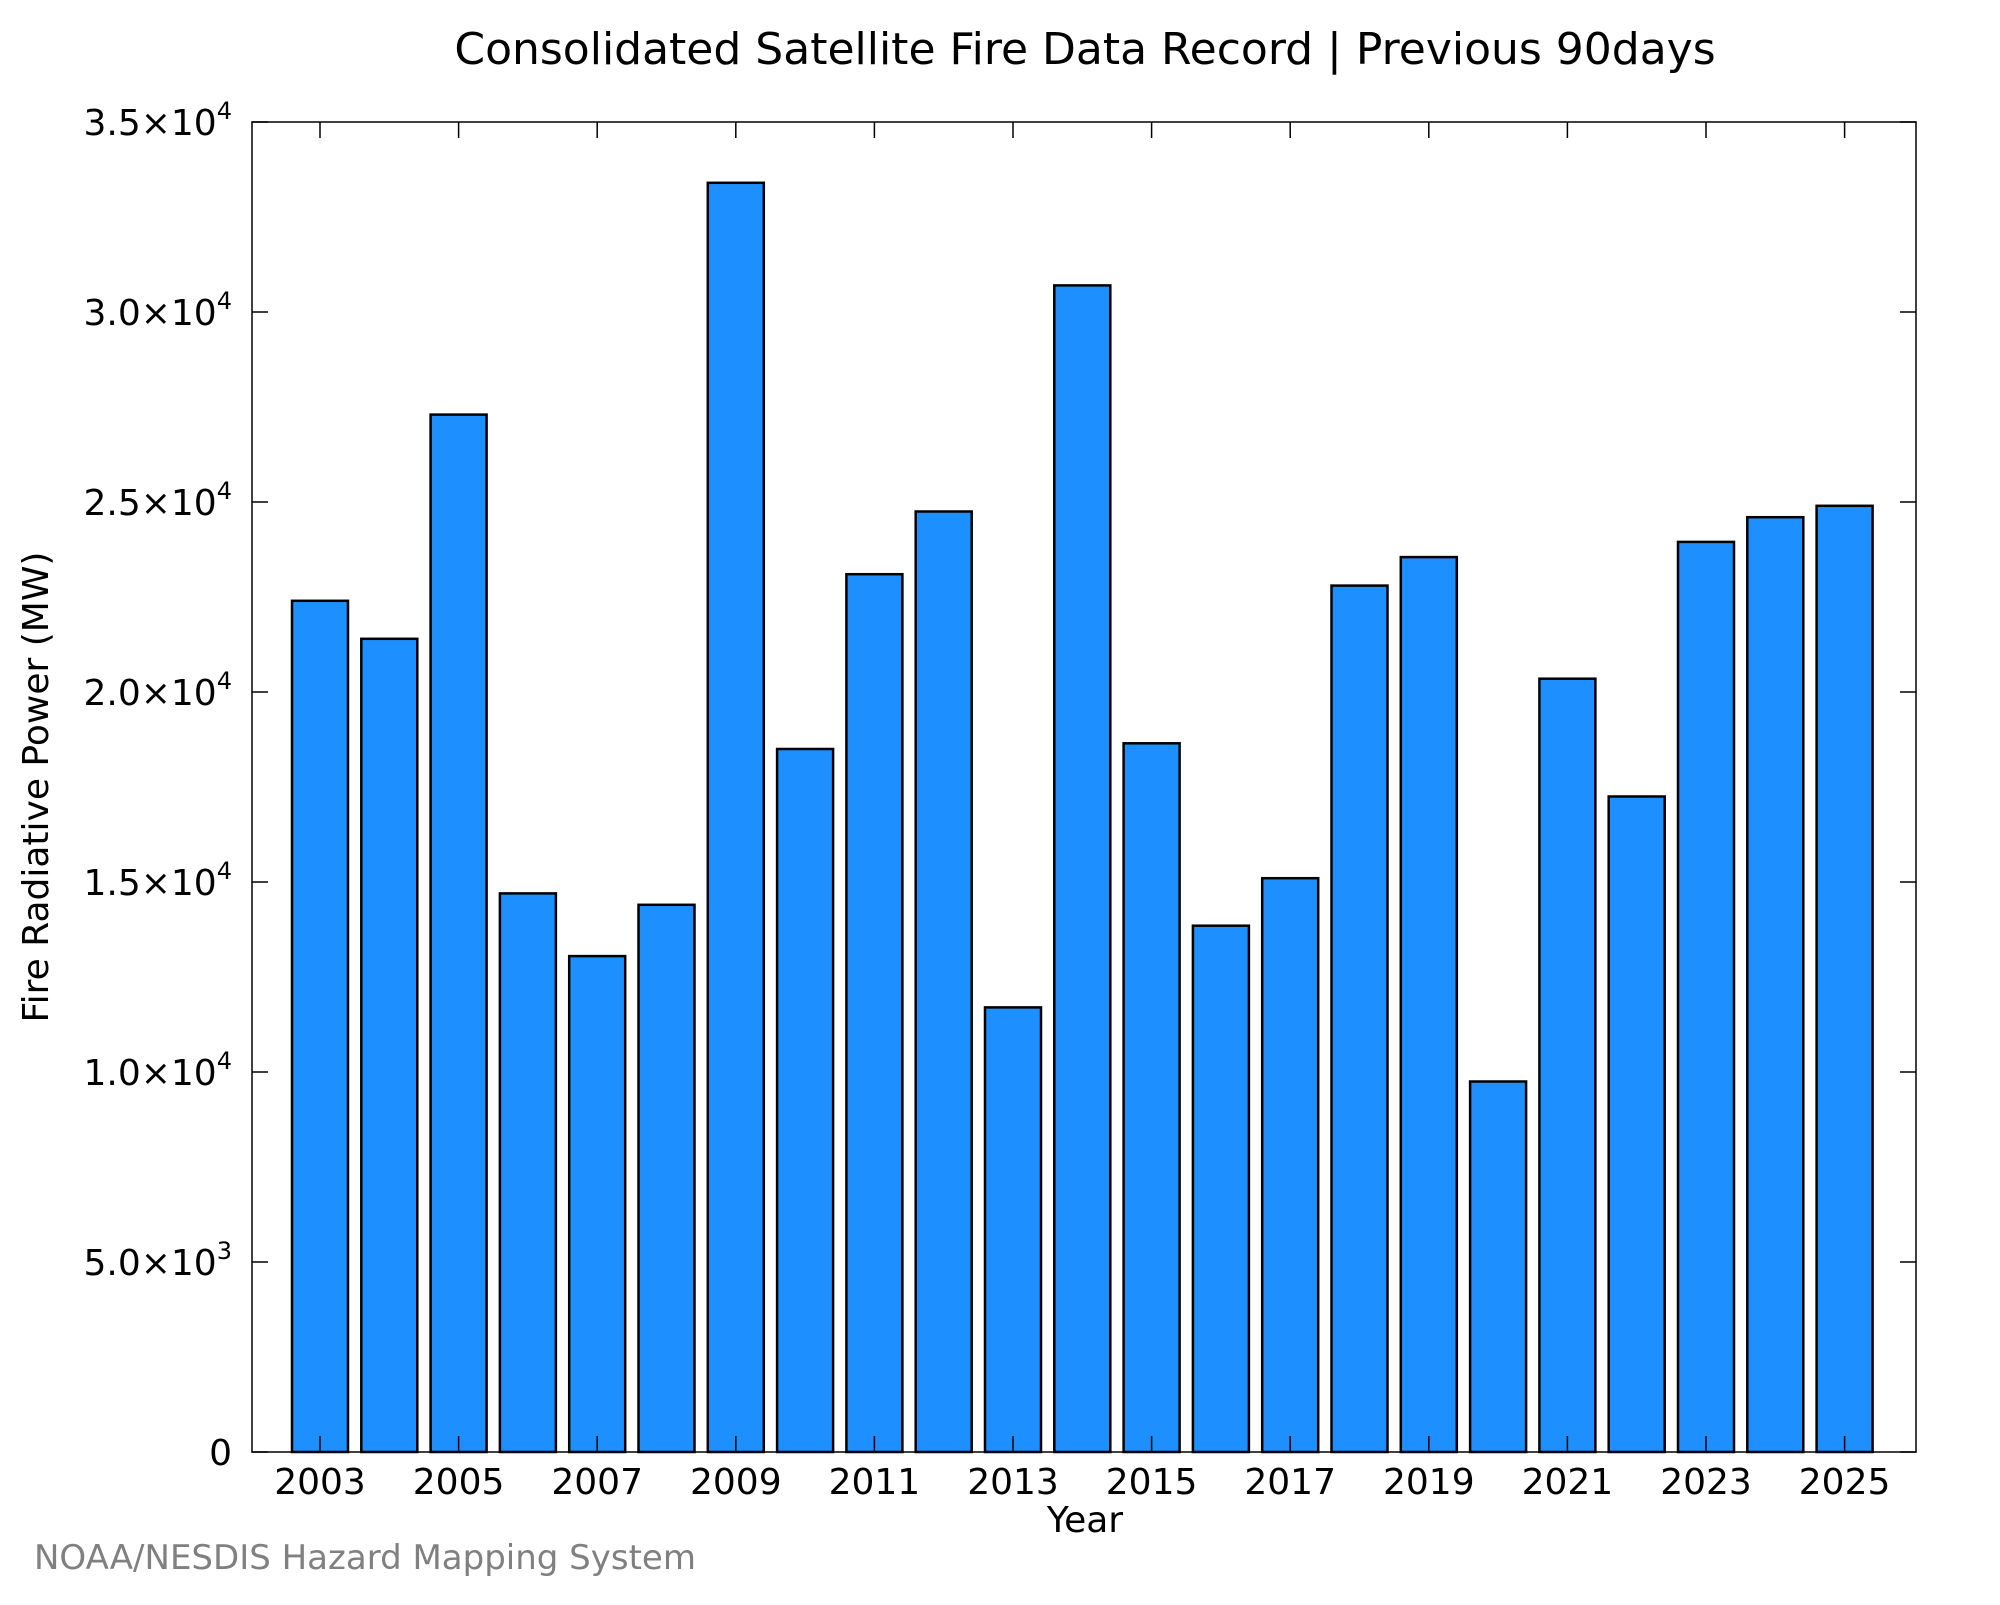  What do you see at coordinates (597, 1482) in the screenshot?
I see `x-tick-label: 2007` at bounding box center [597, 1482].